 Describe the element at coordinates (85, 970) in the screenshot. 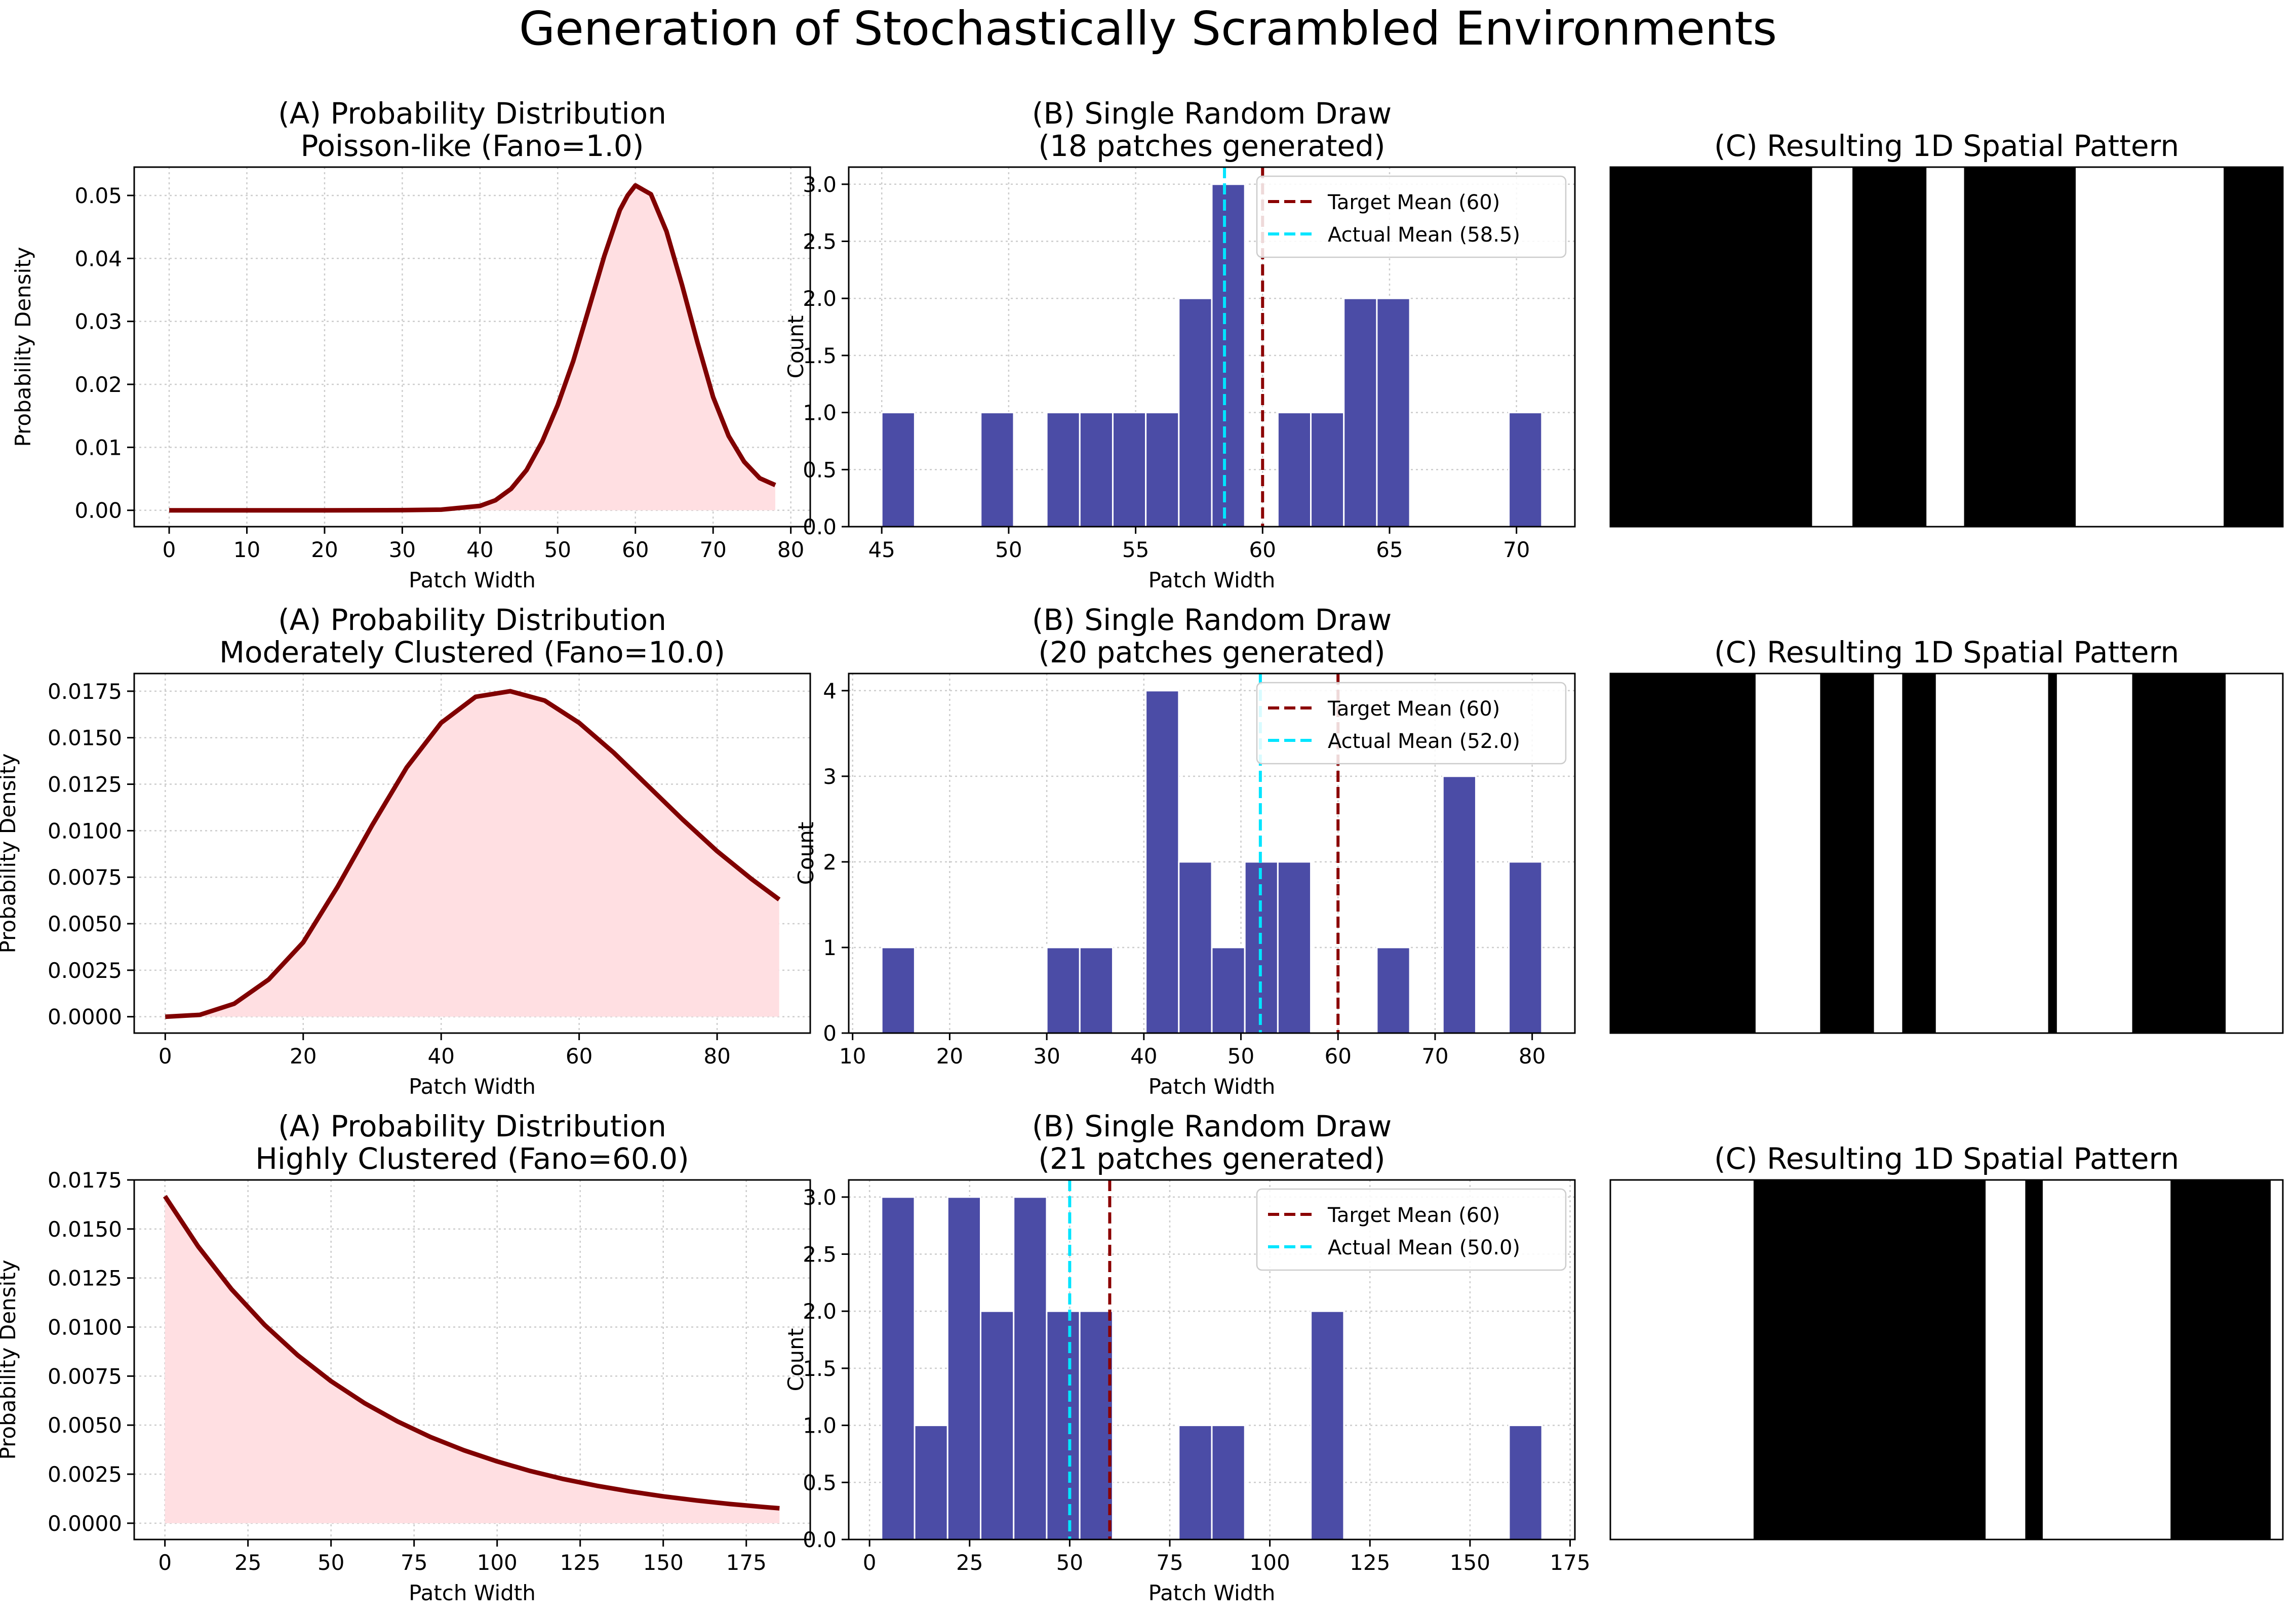

I see `y-tick-label: 0.0025` at that location.